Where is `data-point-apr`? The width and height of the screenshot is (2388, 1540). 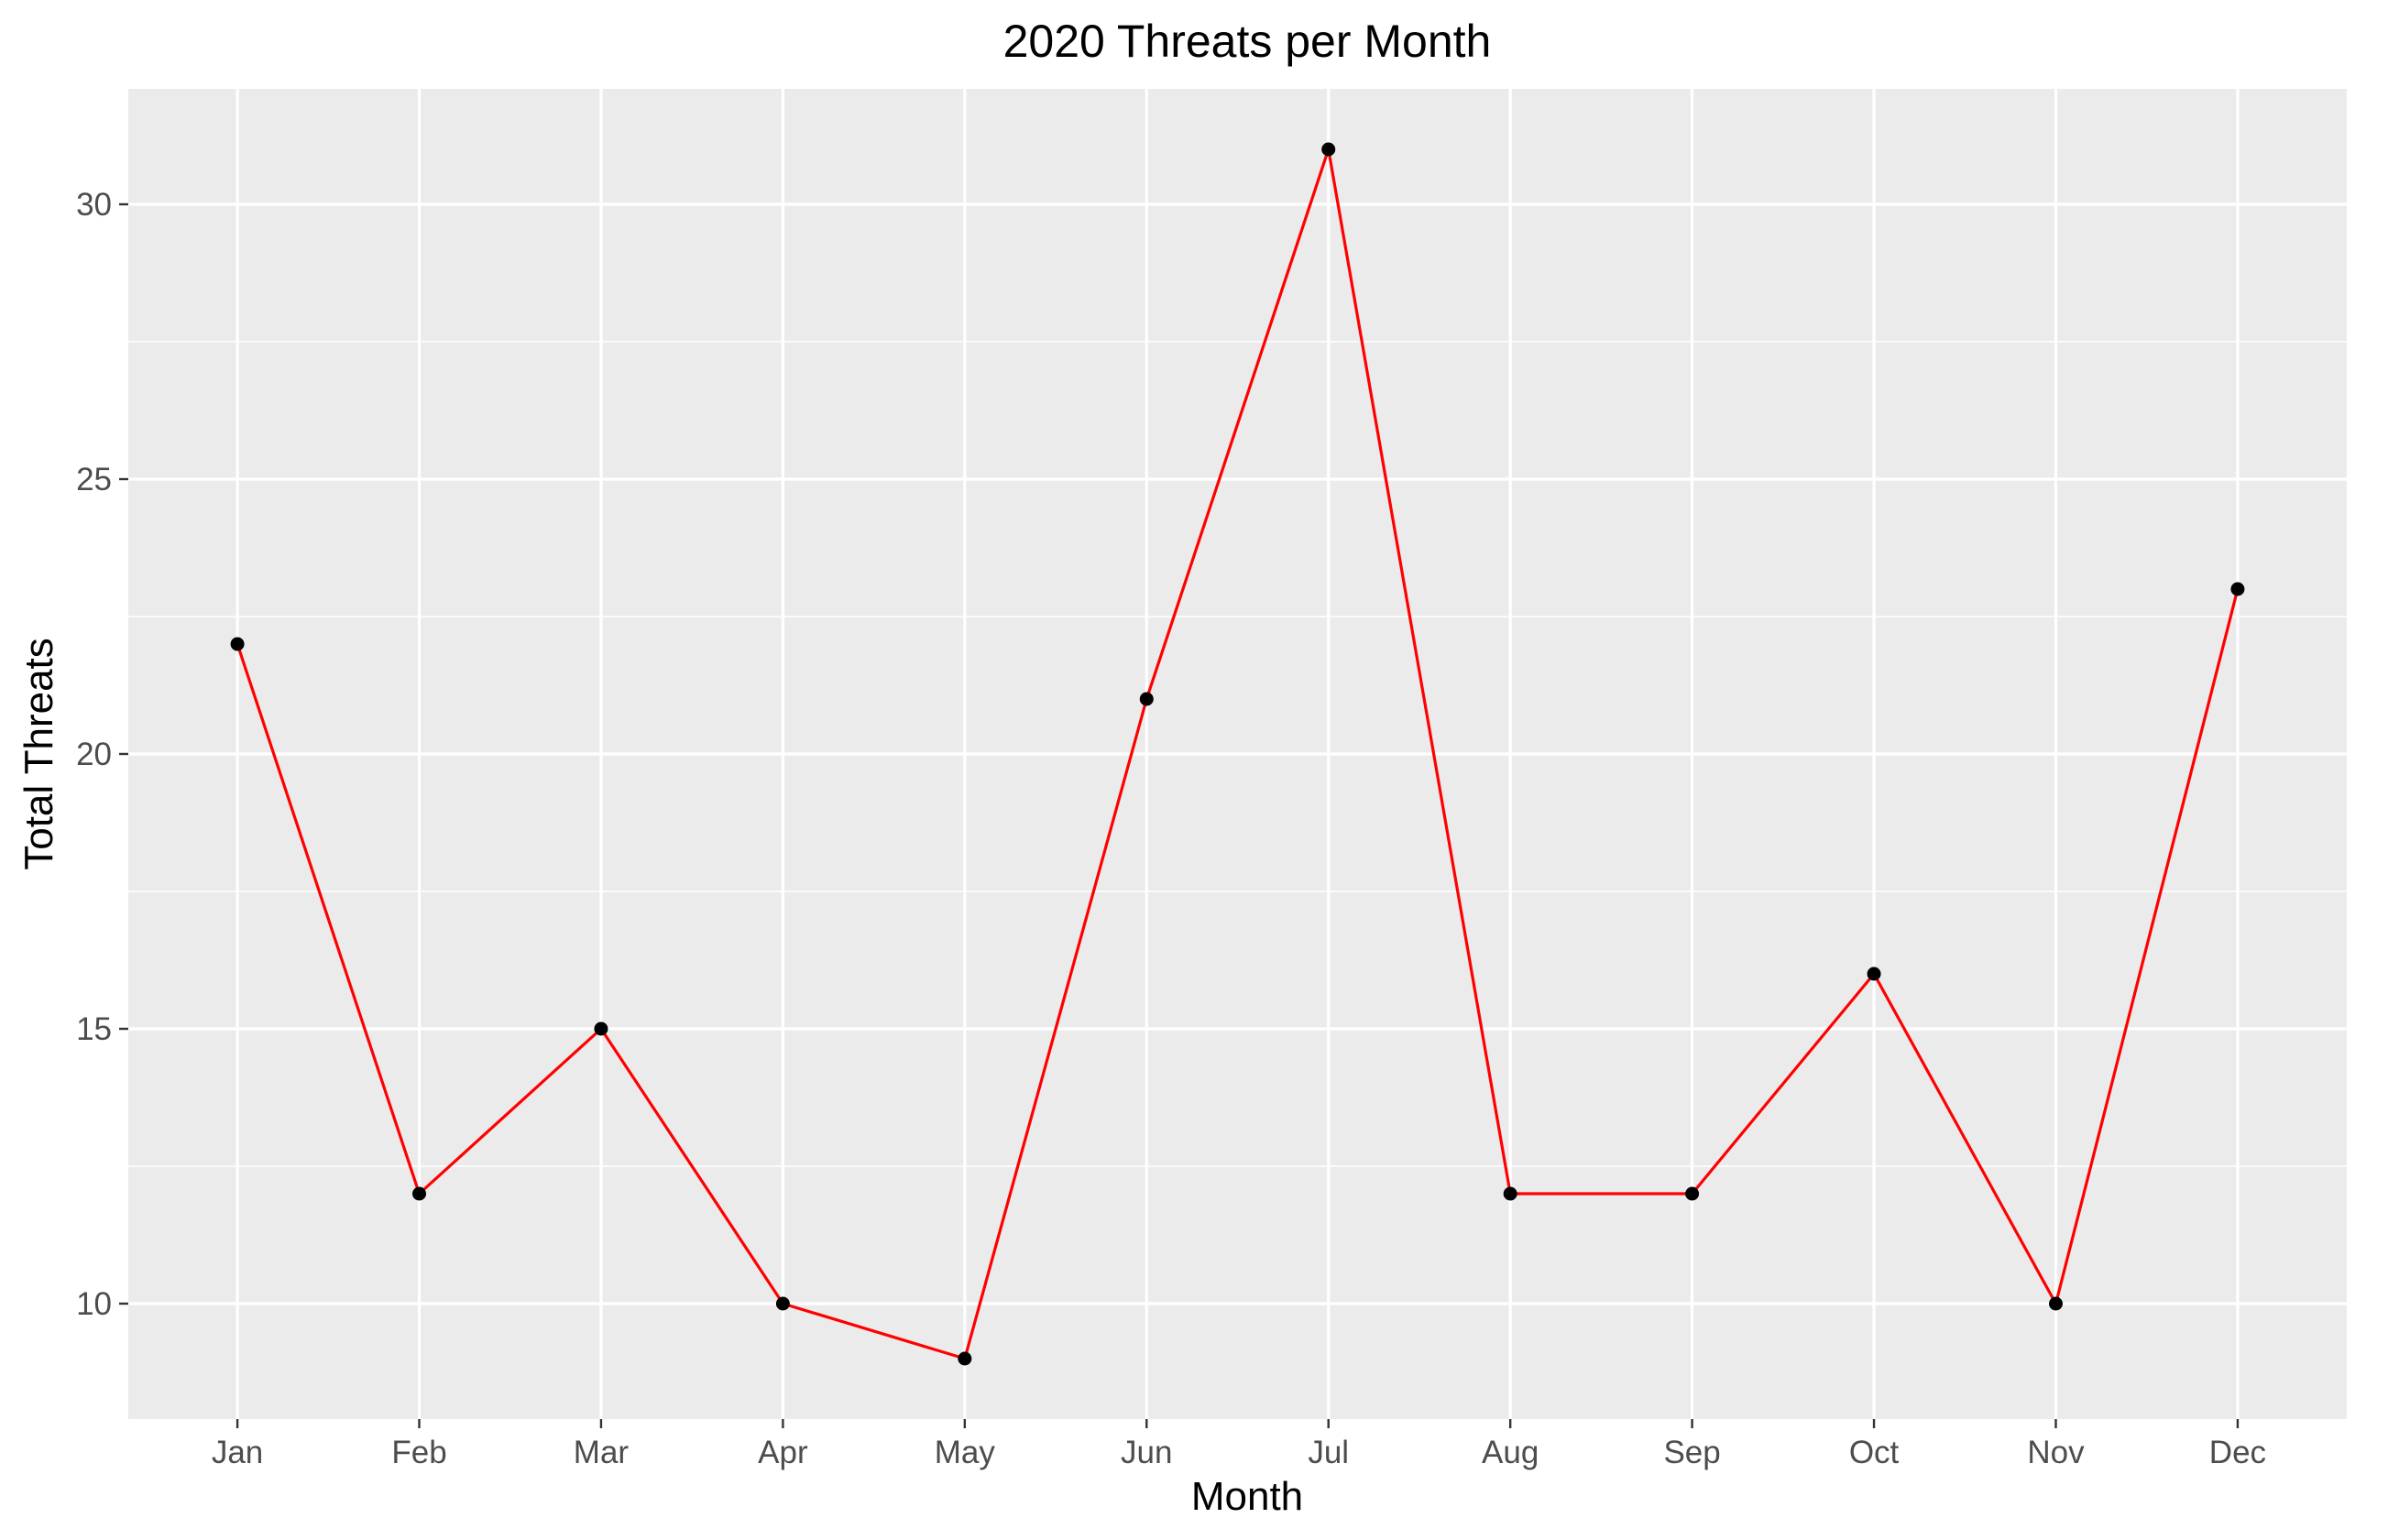
data-point-apr is located at coordinates (782, 1304).